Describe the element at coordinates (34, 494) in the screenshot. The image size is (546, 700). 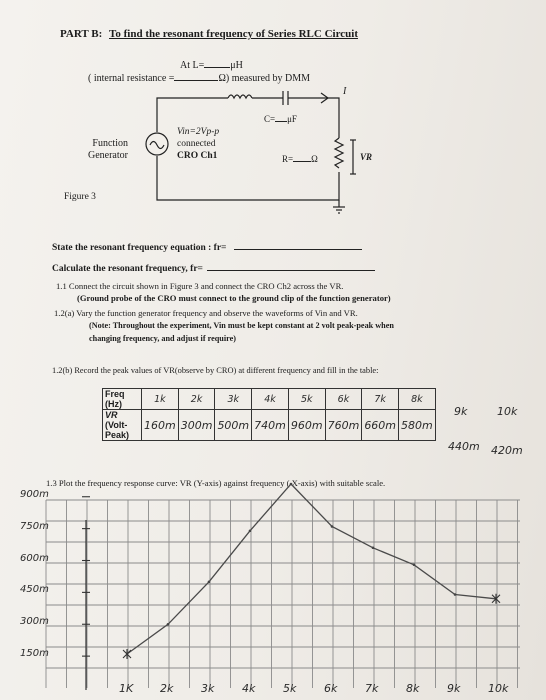
I see `y-tick-label: 900m` at that location.